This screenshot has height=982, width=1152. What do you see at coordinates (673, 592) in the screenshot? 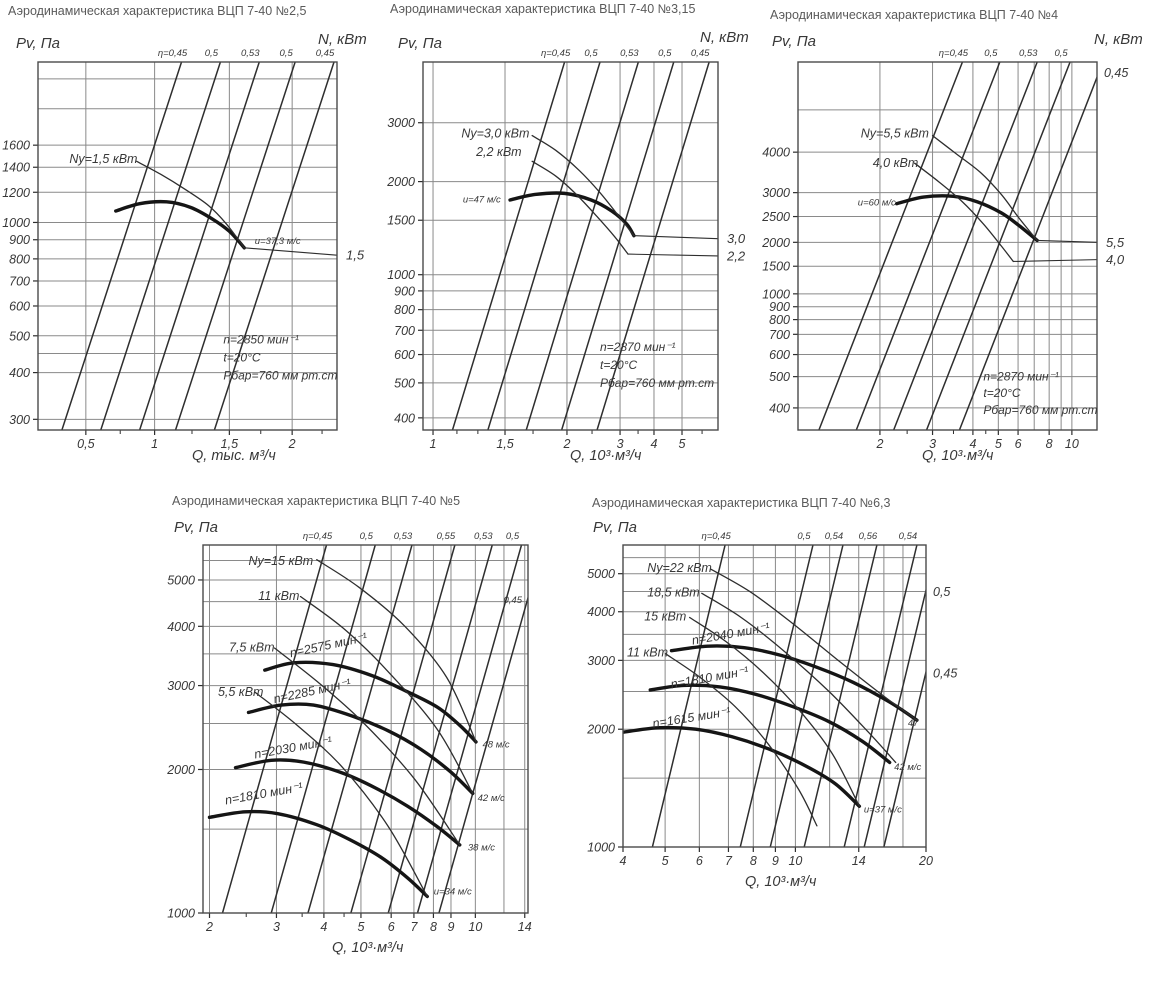
I see `power-label: 18,5 кВт` at bounding box center [673, 592].